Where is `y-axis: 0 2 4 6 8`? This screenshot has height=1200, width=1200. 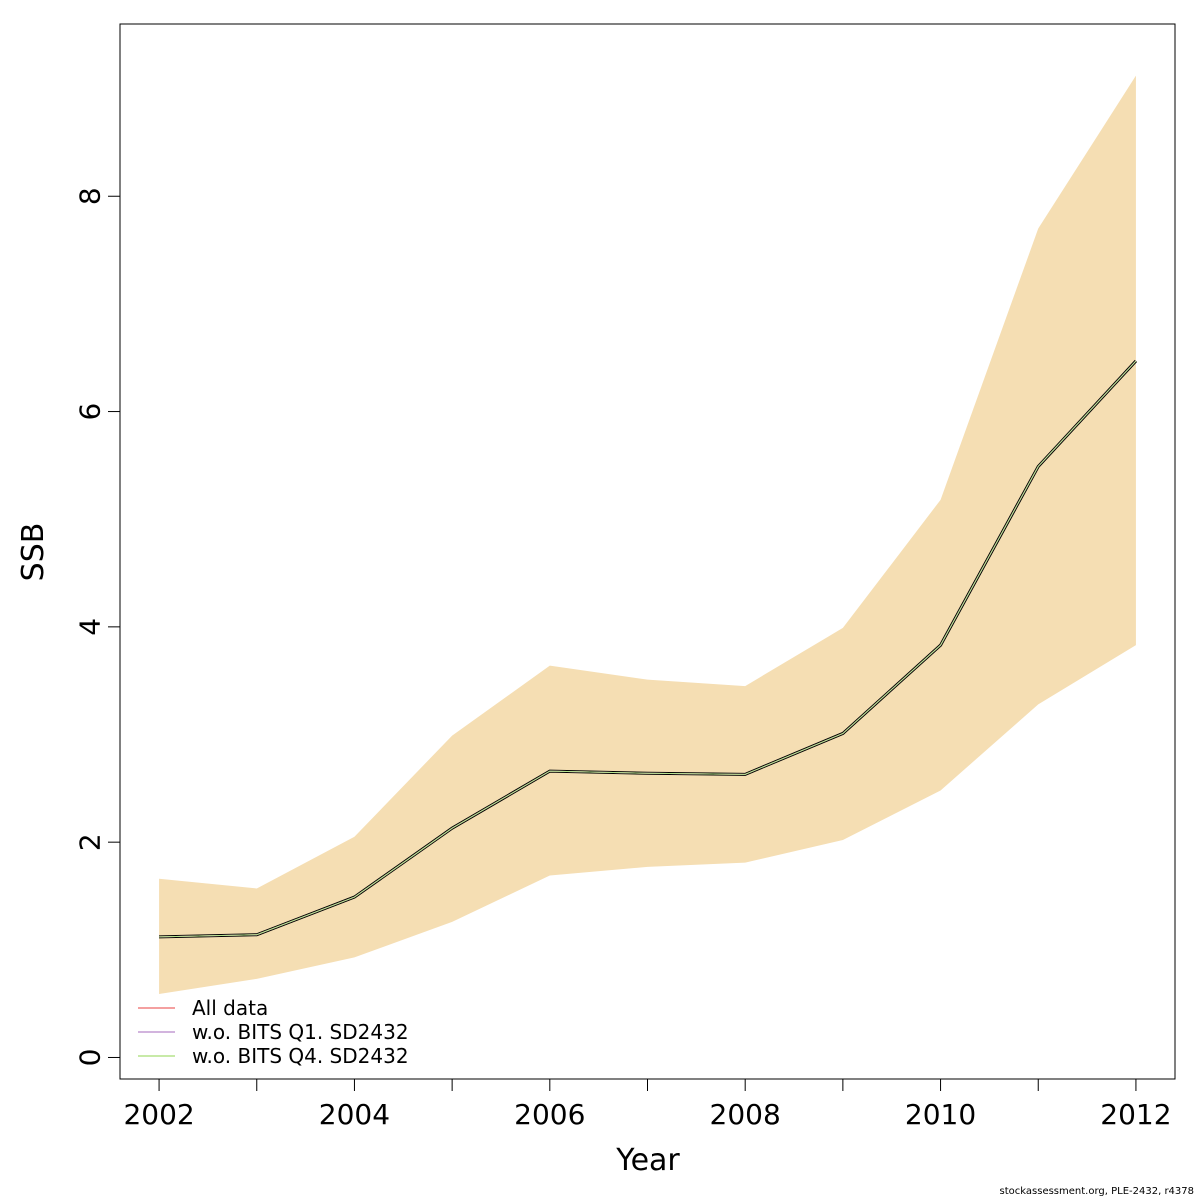
y-axis: 0 2 4 6 8 is located at coordinates (97, 626).